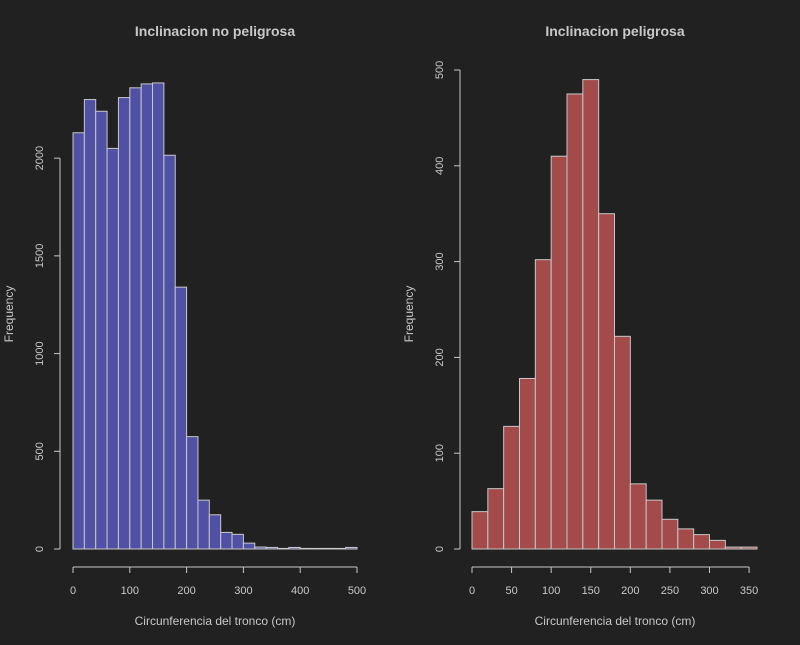  Describe the element at coordinates (357, 591) in the screenshot. I see `x-tick-label: 500` at that location.